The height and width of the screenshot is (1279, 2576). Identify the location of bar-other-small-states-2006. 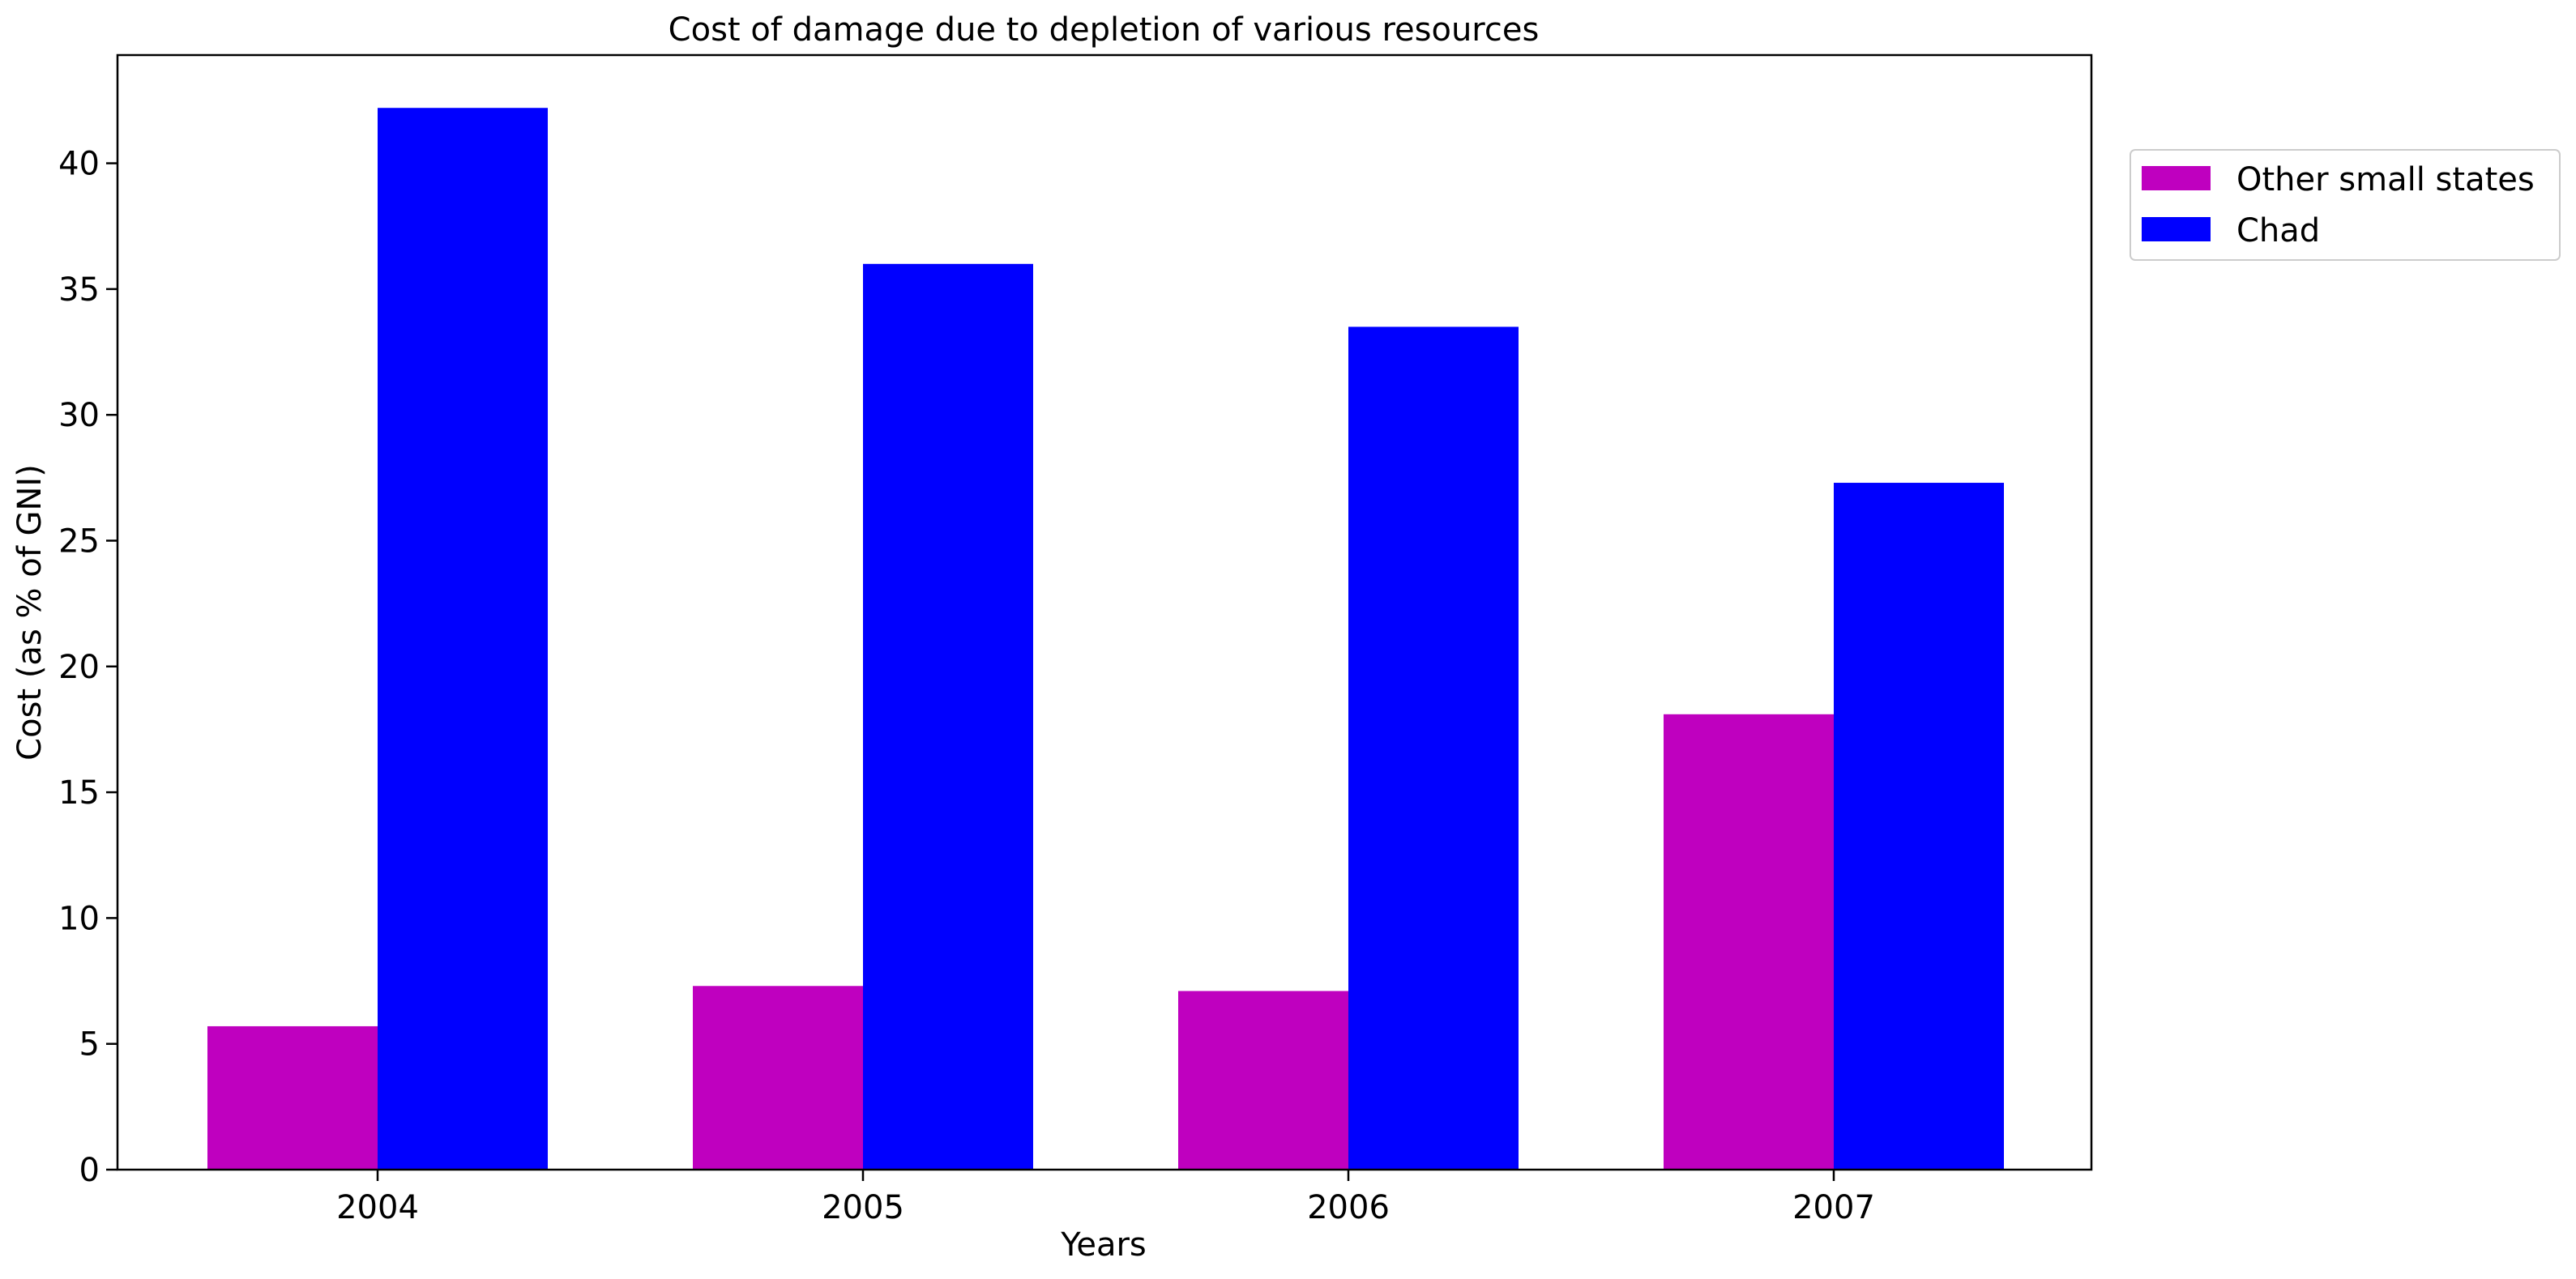
(1263, 1080).